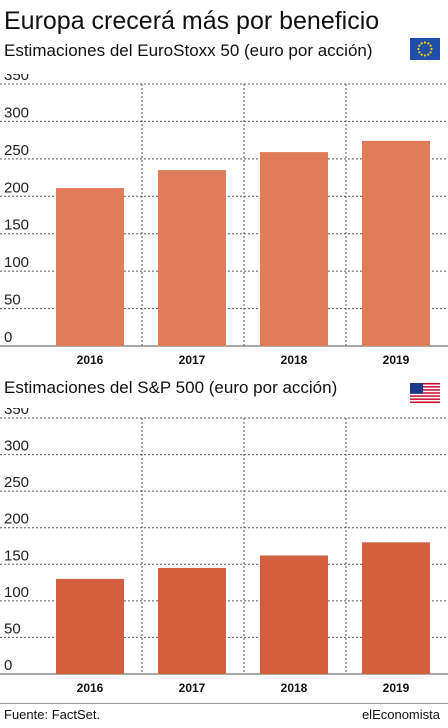  I want to click on eu-ytick-label: 150, so click(16, 225).